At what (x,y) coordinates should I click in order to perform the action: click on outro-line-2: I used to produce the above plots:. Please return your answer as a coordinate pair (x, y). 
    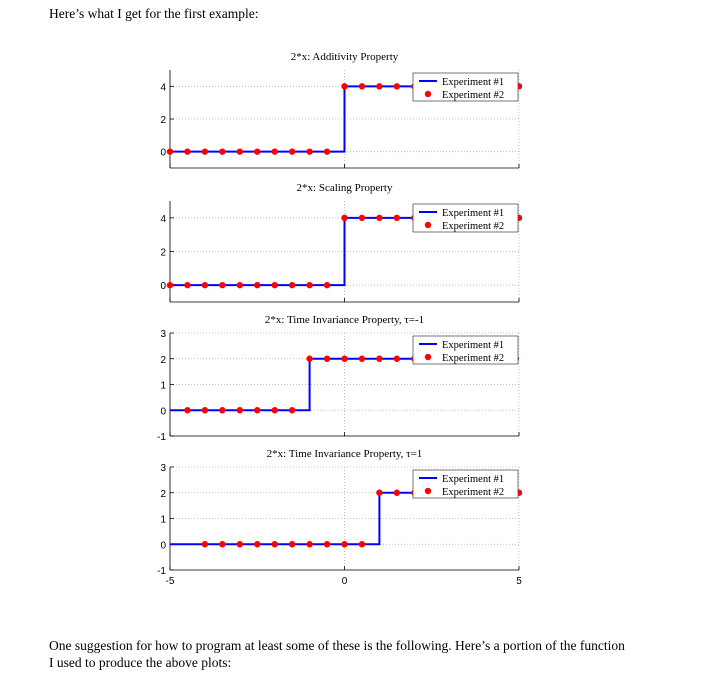
    Looking at the image, I should click on (140, 662).